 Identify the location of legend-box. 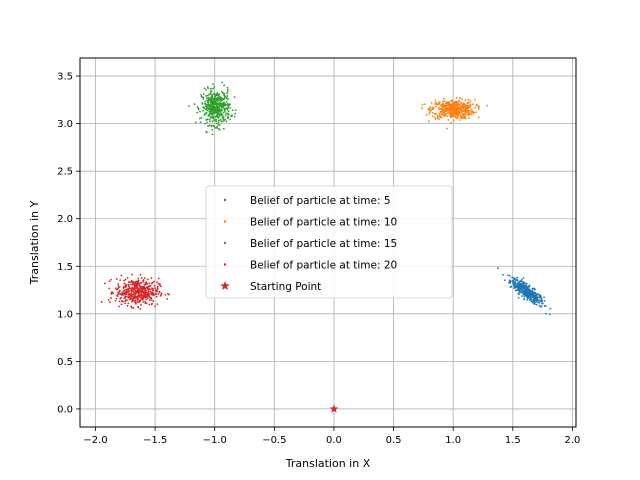
(329, 242).